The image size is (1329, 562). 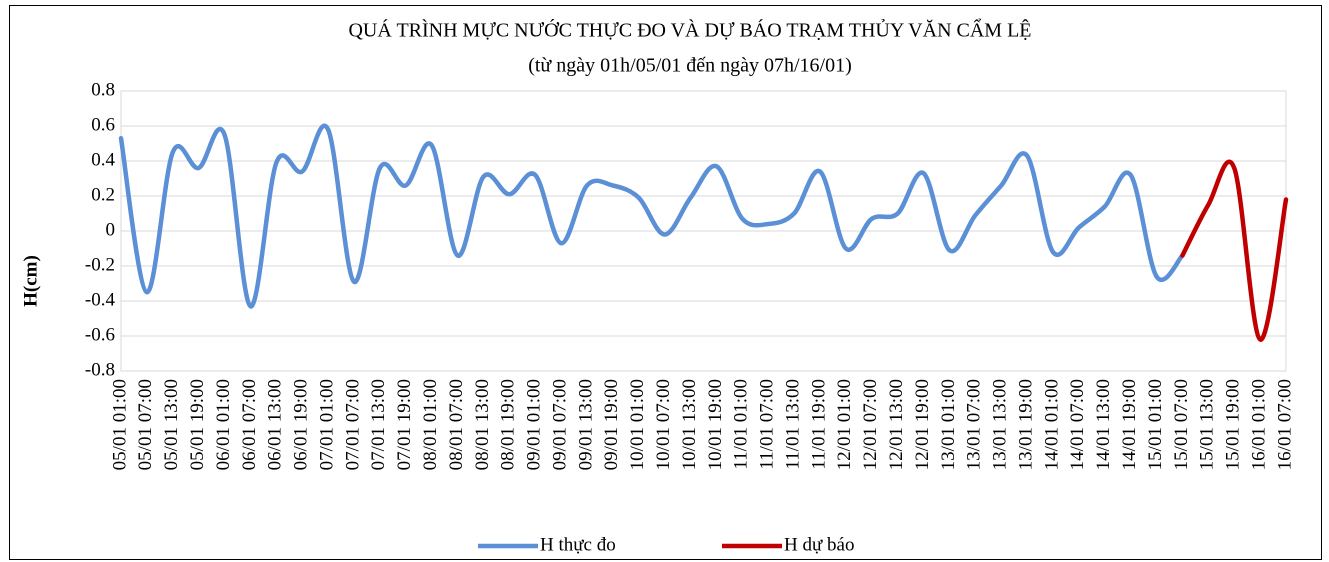 What do you see at coordinates (30, 281) in the screenshot?
I see `y-axis-label: H(cm)` at bounding box center [30, 281].